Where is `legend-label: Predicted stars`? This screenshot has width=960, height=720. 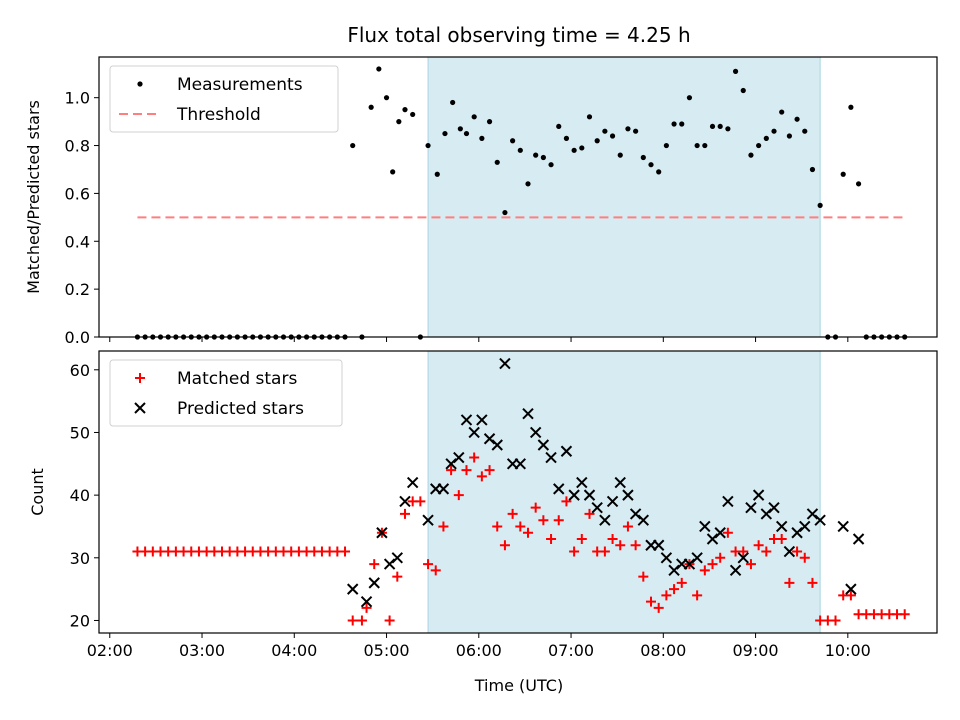 legend-label: Predicted stars is located at coordinates (240, 409).